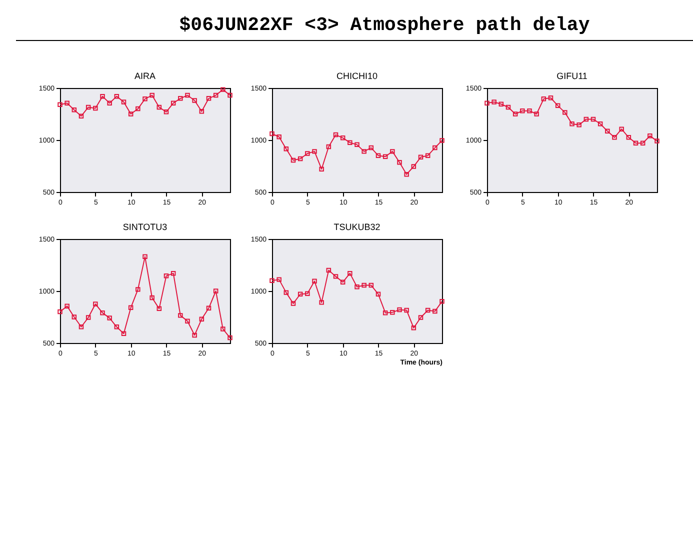  I want to click on chart-title: TSUKUB32, so click(357, 227).